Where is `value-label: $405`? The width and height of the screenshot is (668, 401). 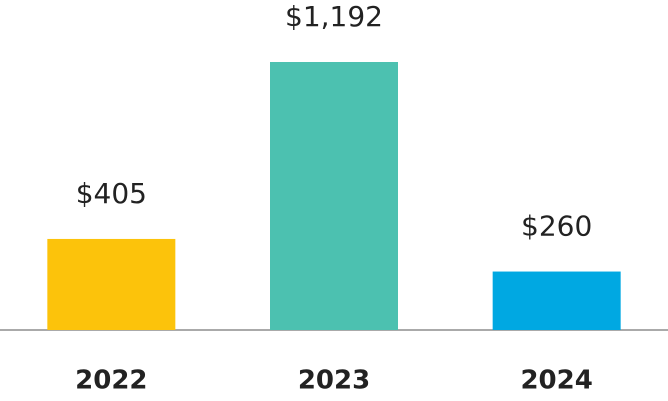 value-label: $405 is located at coordinates (111, 193).